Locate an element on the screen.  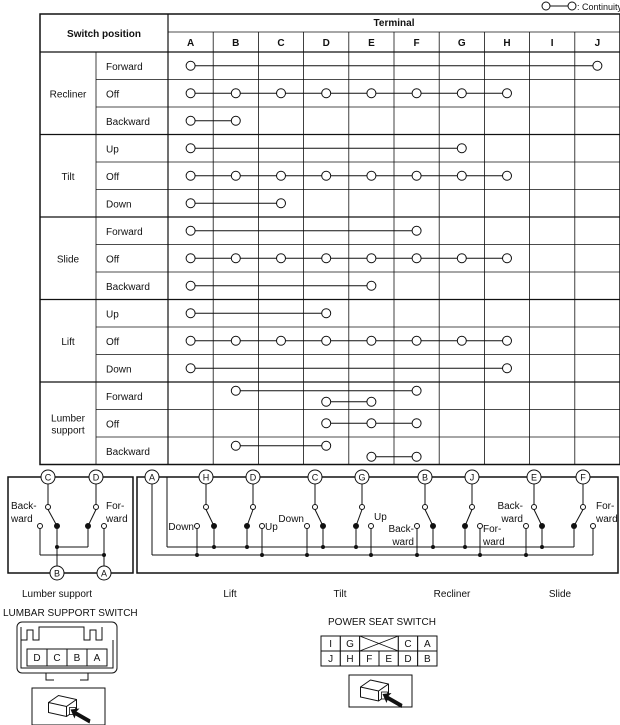
forward-label: For- is located at coordinates (115, 506).